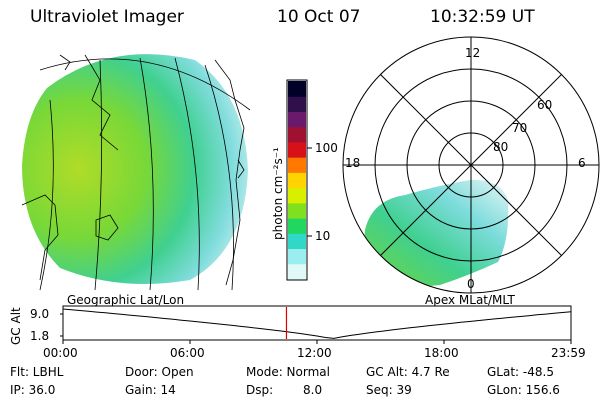  I want to click on status-filter: Flt: LBHL, so click(37, 372).